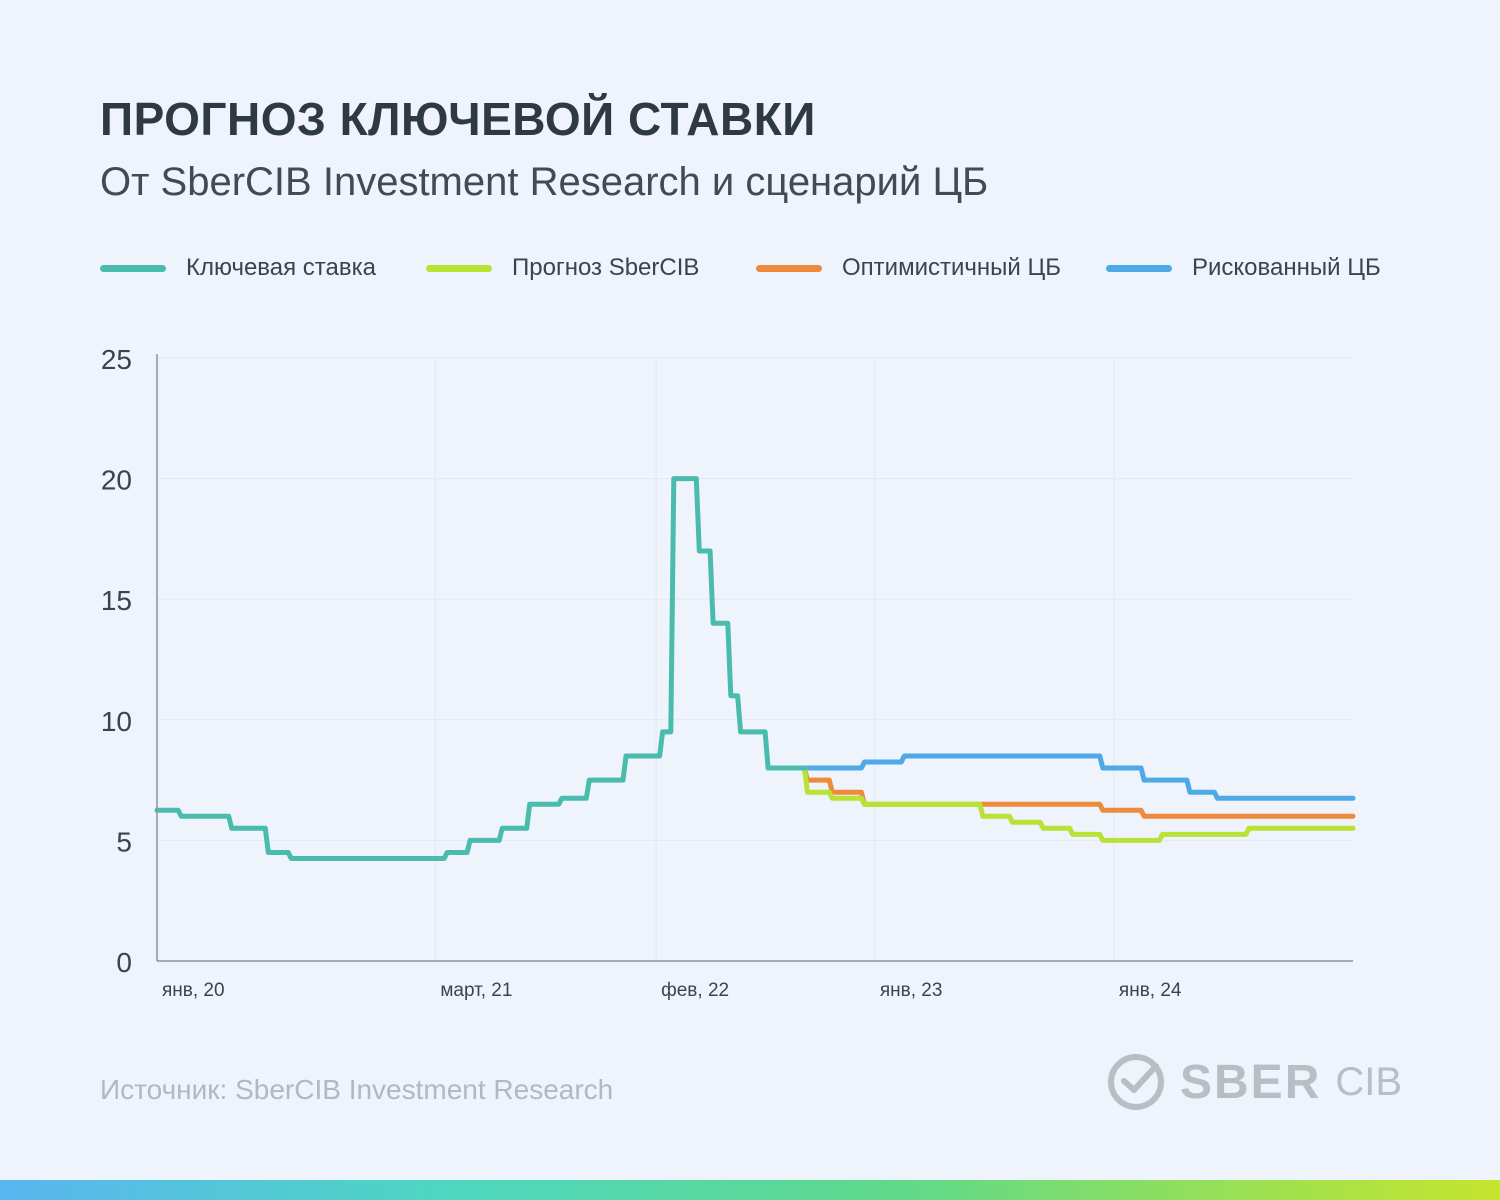 The height and width of the screenshot is (1200, 1500). What do you see at coordinates (750, 1190) in the screenshot?
I see `bottom-gradient-bar` at bounding box center [750, 1190].